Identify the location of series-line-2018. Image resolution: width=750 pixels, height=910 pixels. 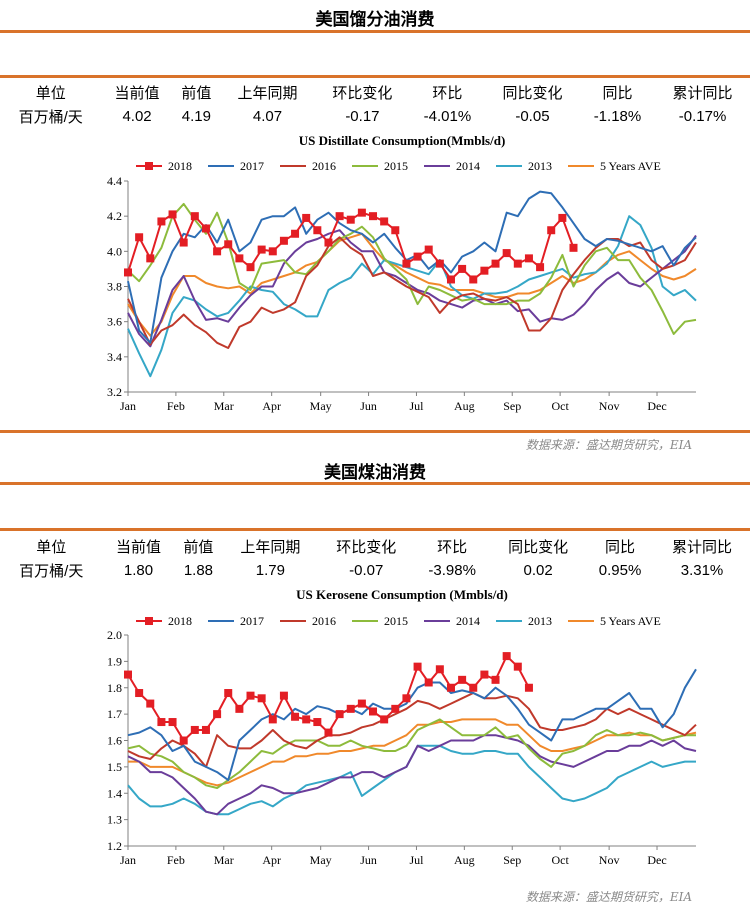
(328, 698).